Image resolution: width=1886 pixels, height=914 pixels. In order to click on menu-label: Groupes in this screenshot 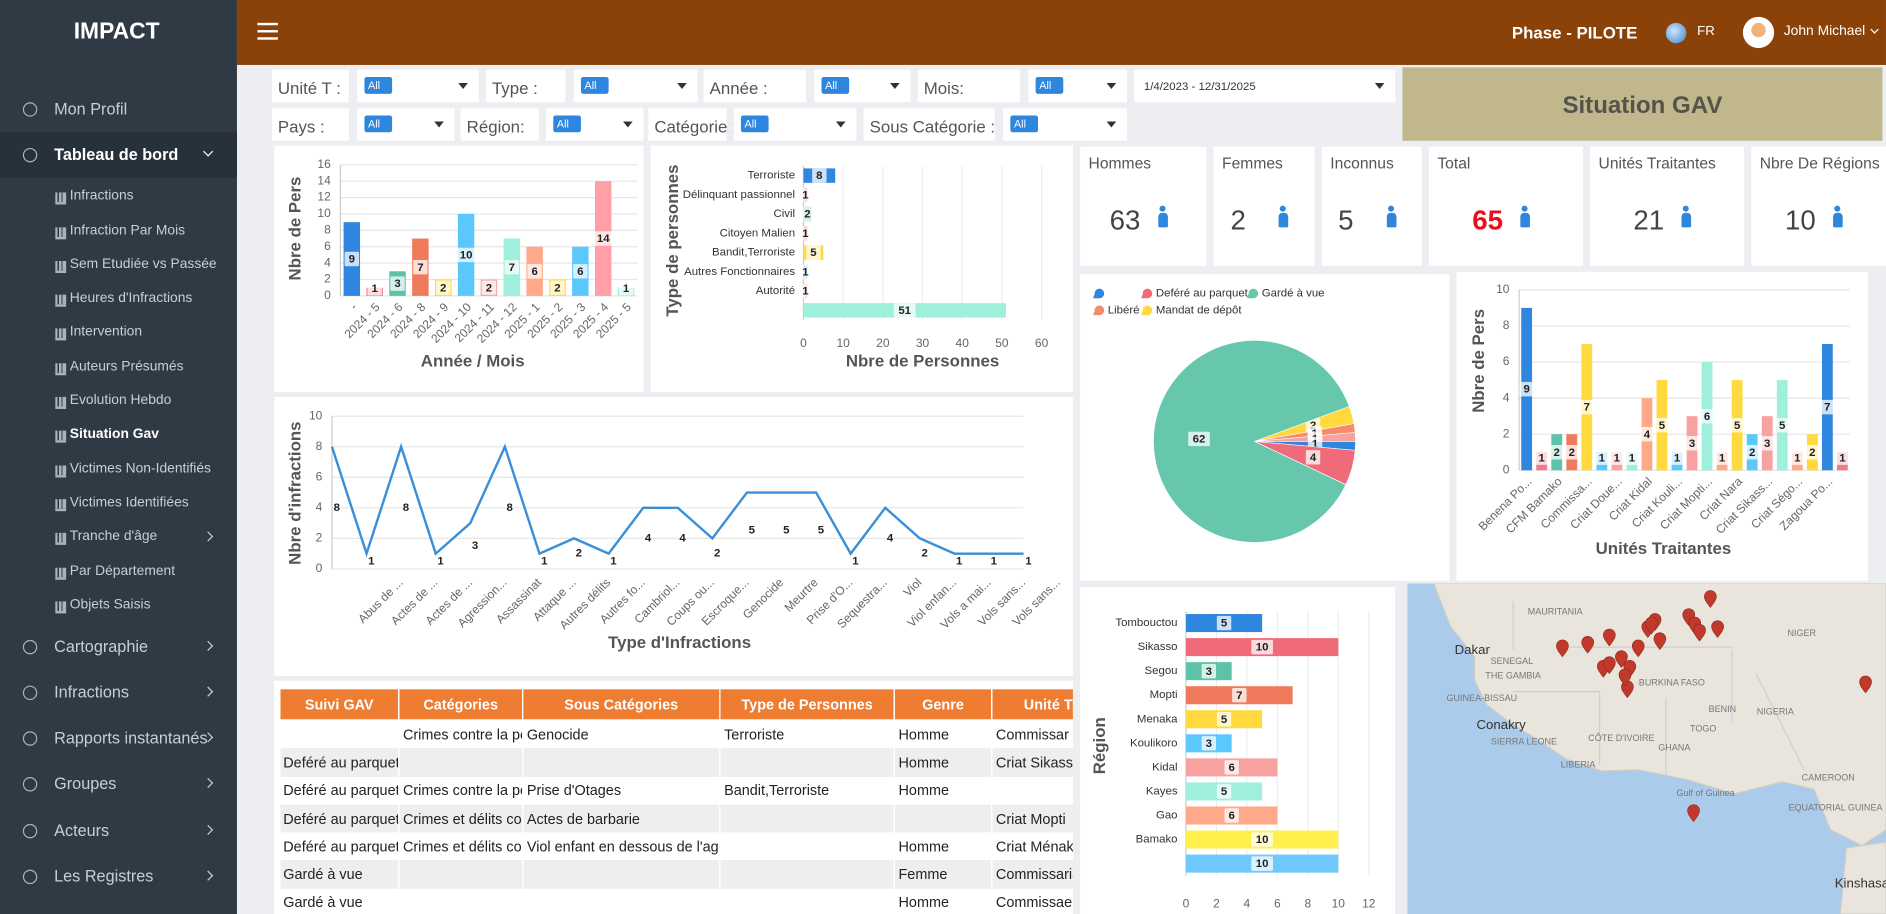, I will do `click(85, 784)`.